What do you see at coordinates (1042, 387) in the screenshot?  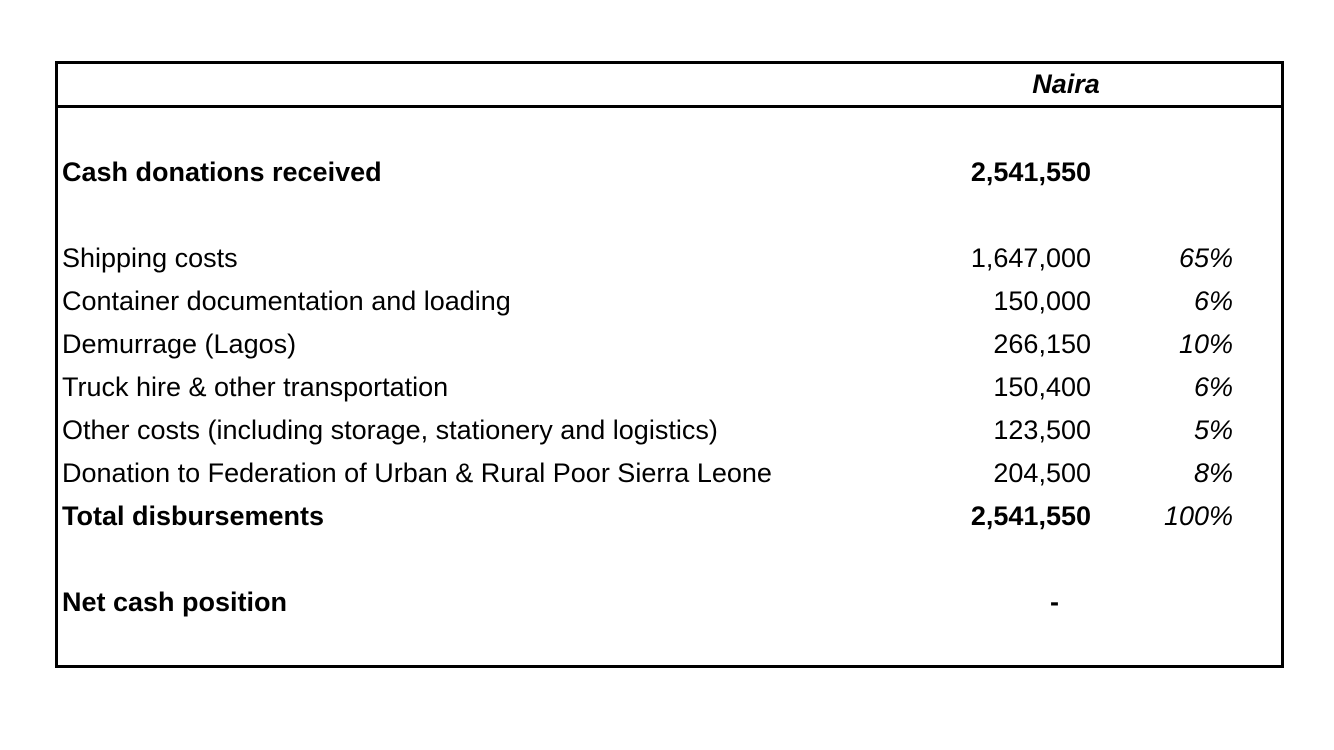 I see `disbursement-amount: 150,400` at bounding box center [1042, 387].